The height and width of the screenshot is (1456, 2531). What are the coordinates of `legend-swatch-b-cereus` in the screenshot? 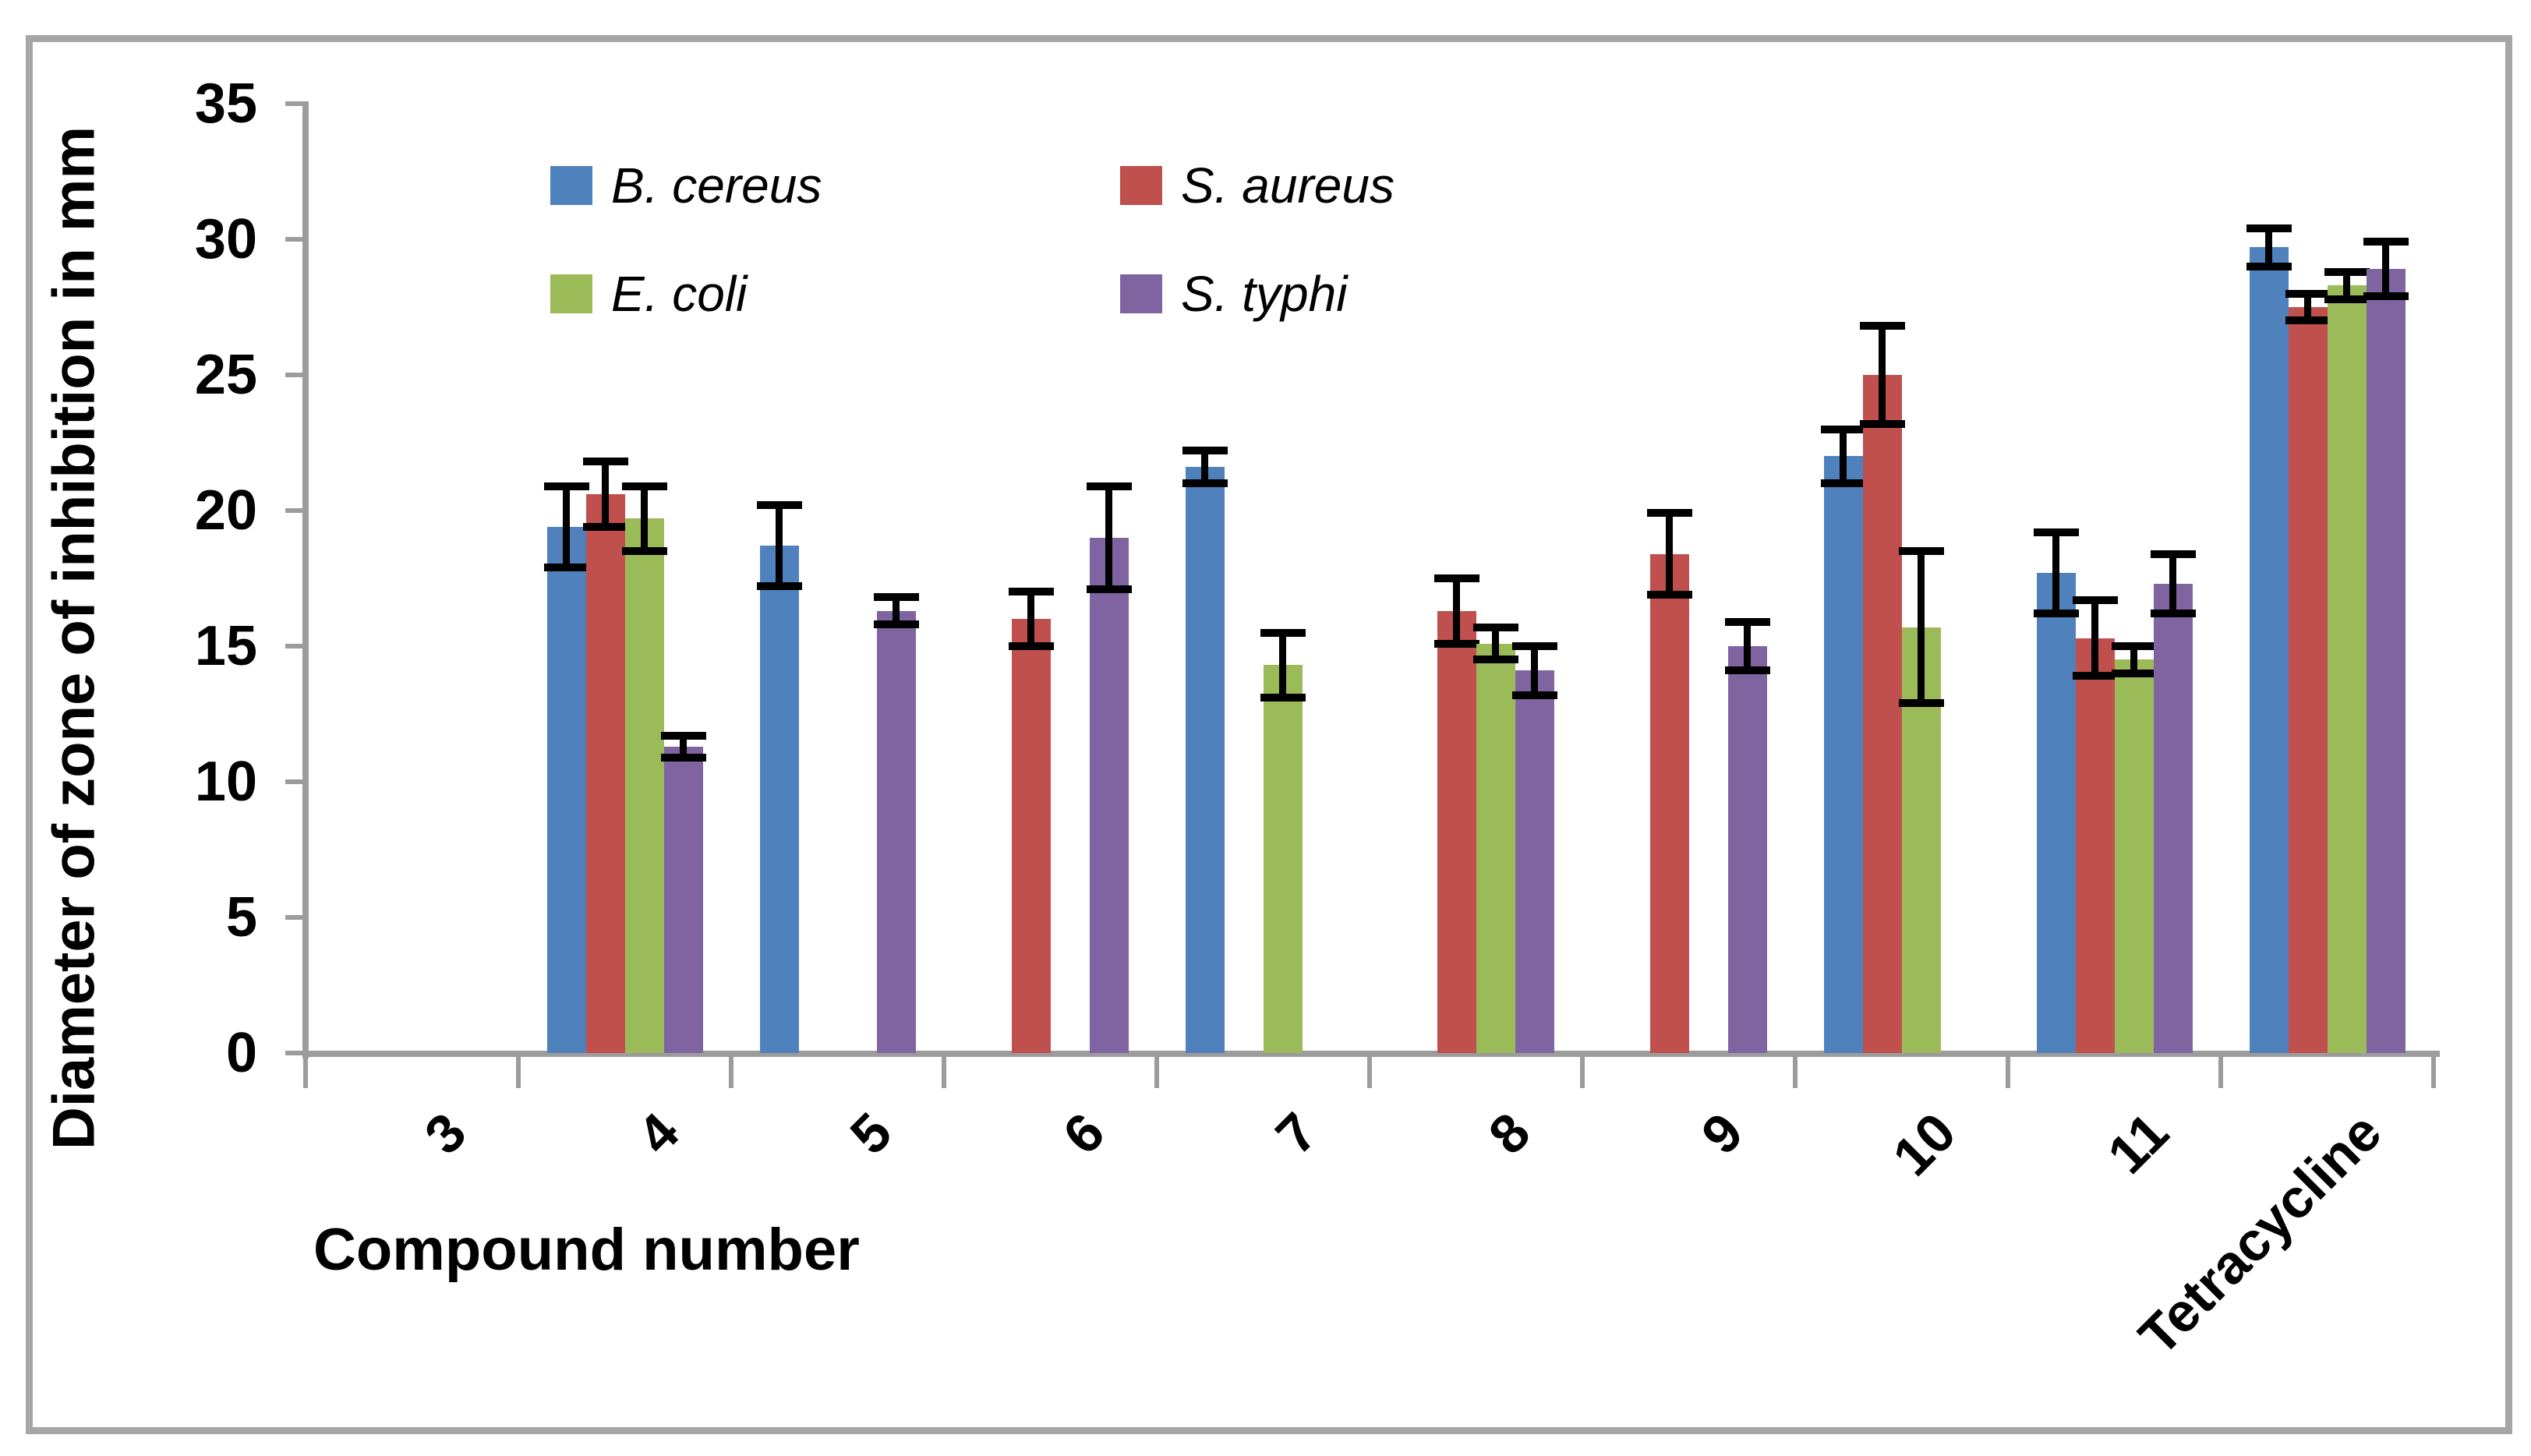 It's located at (571, 186).